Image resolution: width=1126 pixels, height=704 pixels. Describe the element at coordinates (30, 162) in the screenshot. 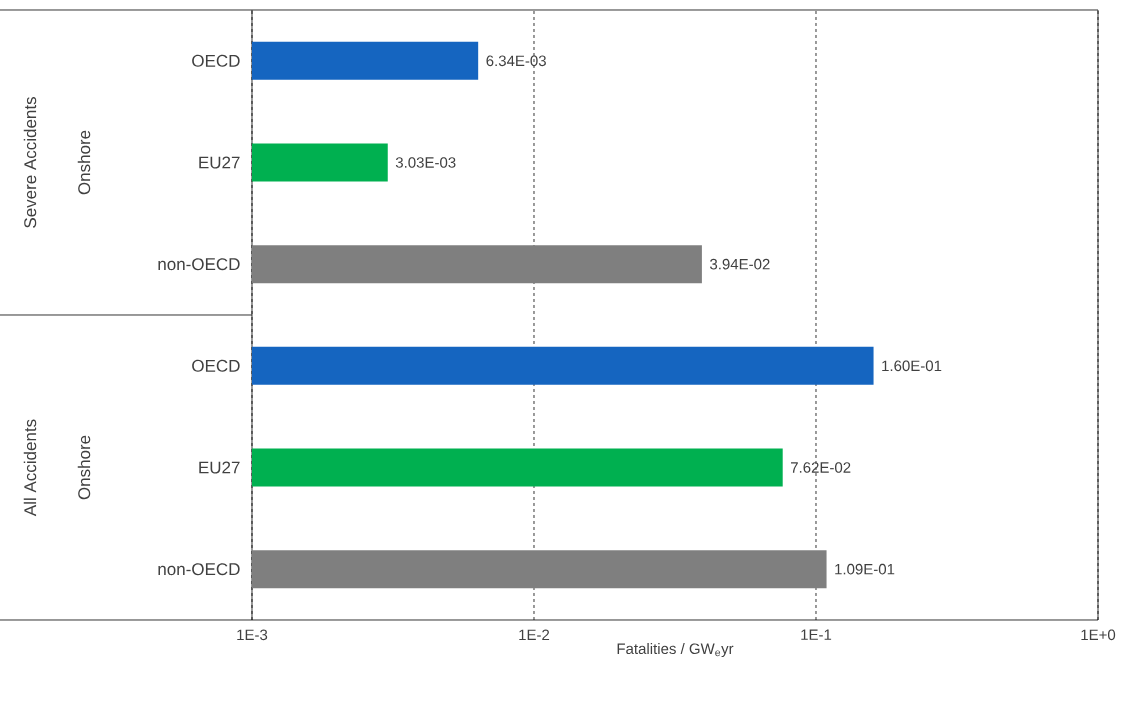

I see `text: Severe Accidents` at that location.